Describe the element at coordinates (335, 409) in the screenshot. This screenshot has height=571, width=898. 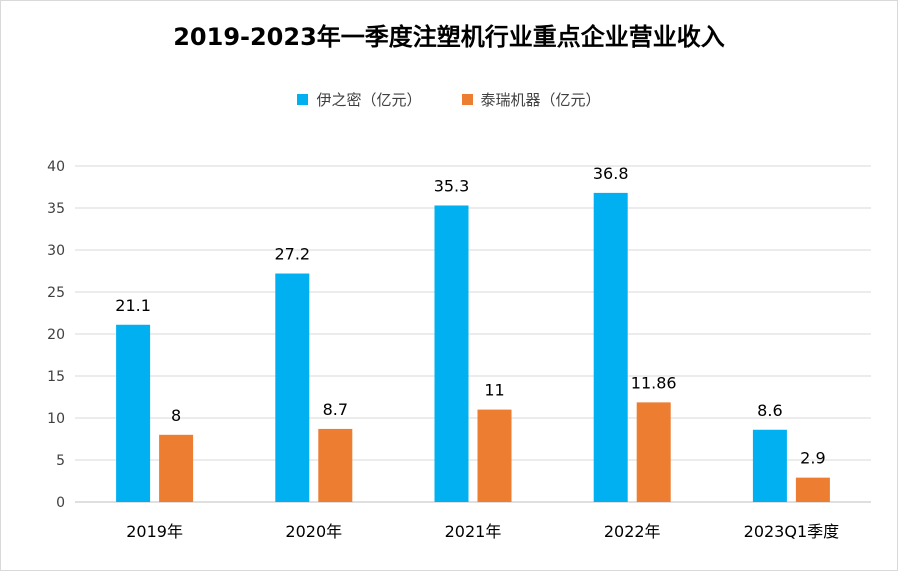
I see `data-label: 8.7` at that location.